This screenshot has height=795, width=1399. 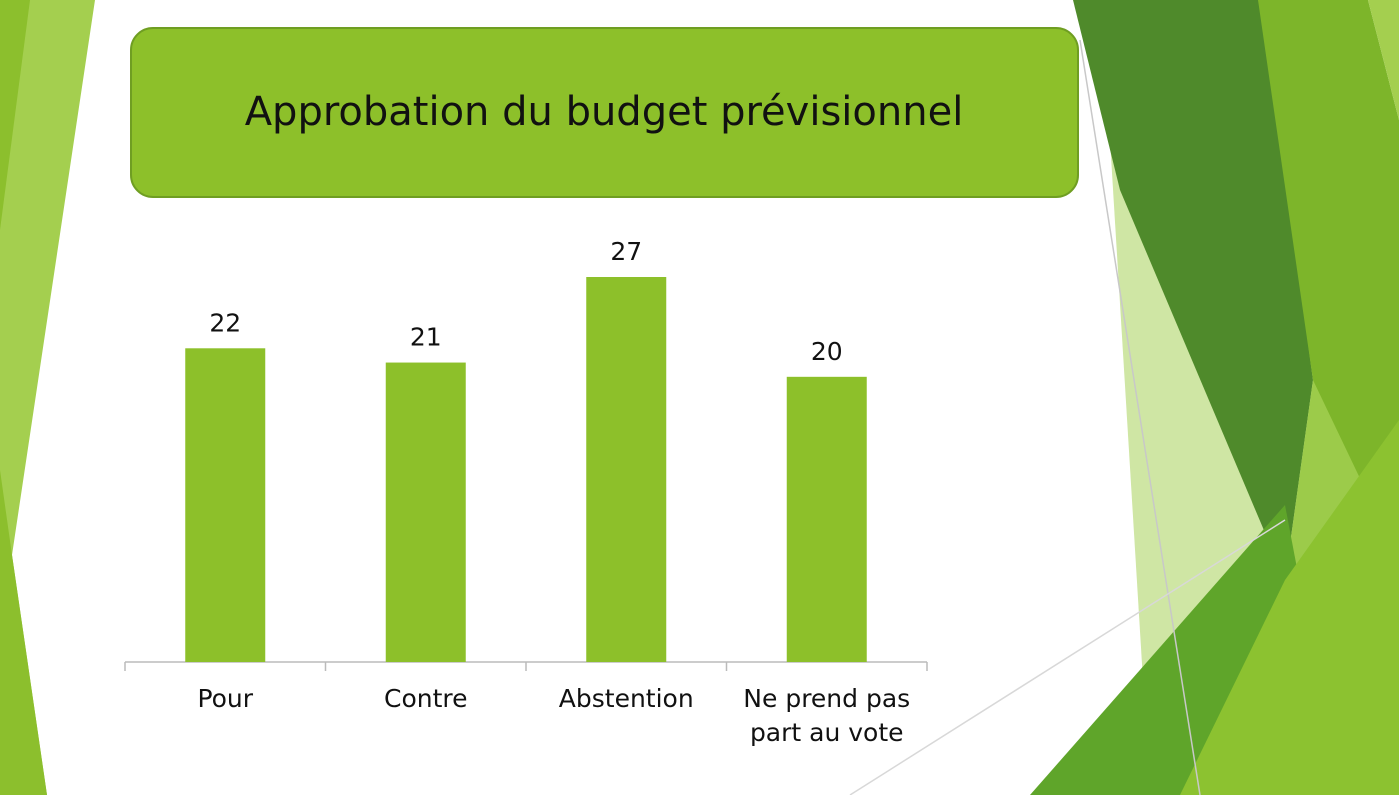 I want to click on x-tick-label: Pour, so click(x=225, y=698).